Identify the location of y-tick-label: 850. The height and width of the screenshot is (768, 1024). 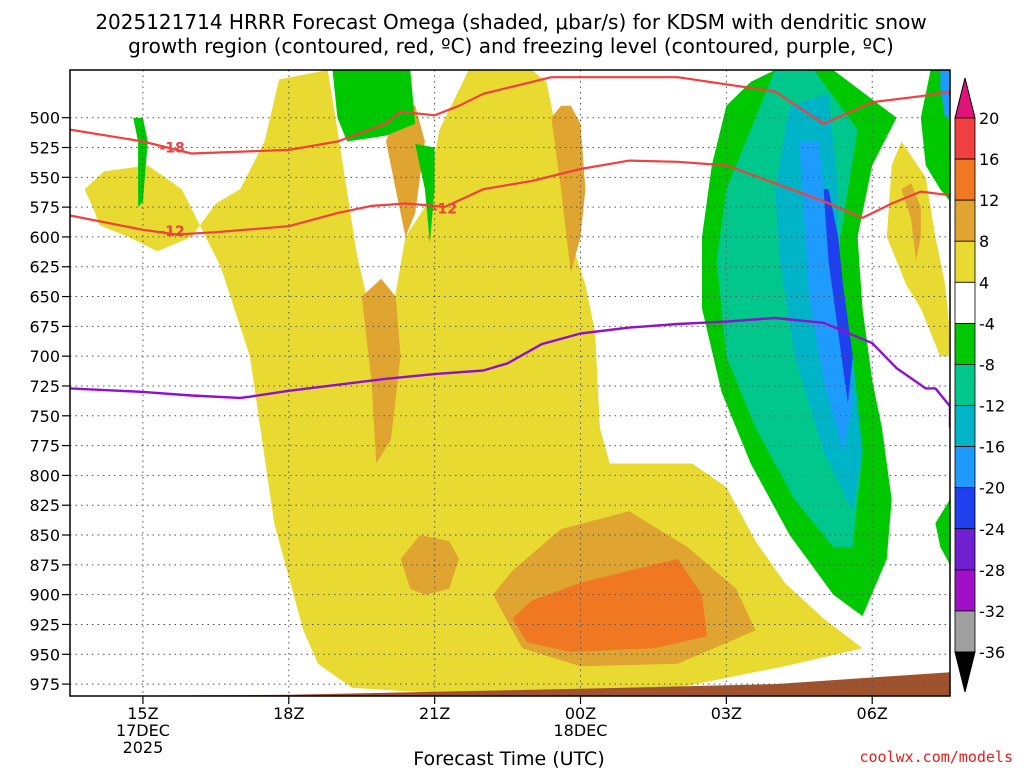
(44, 535).